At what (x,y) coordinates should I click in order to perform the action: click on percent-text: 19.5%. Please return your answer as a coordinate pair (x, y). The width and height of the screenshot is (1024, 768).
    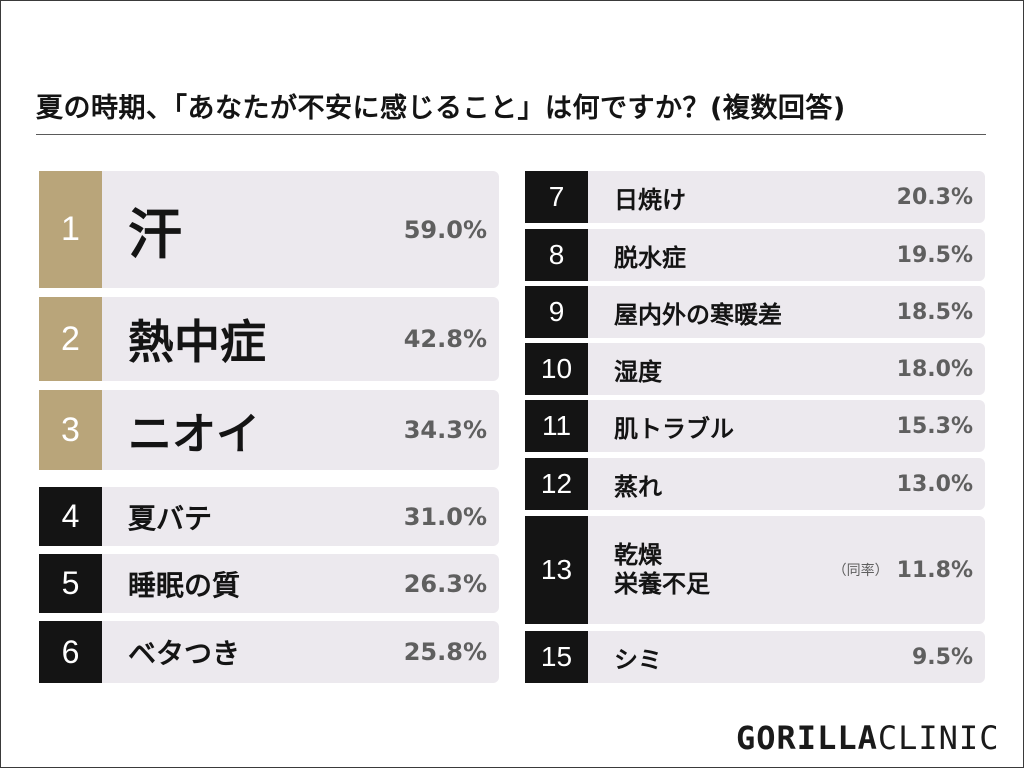
    Looking at the image, I should click on (934, 255).